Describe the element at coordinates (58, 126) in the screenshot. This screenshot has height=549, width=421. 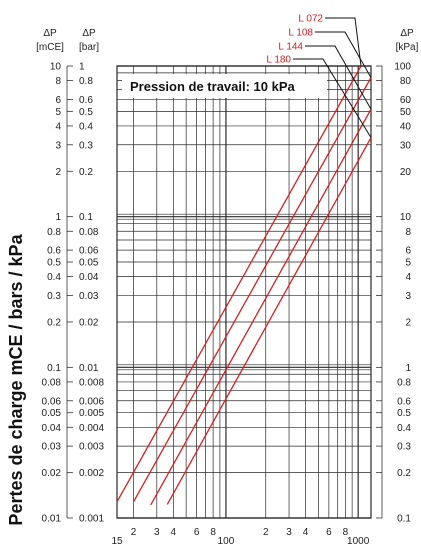
I see `y-tick-label-mce: 4` at that location.